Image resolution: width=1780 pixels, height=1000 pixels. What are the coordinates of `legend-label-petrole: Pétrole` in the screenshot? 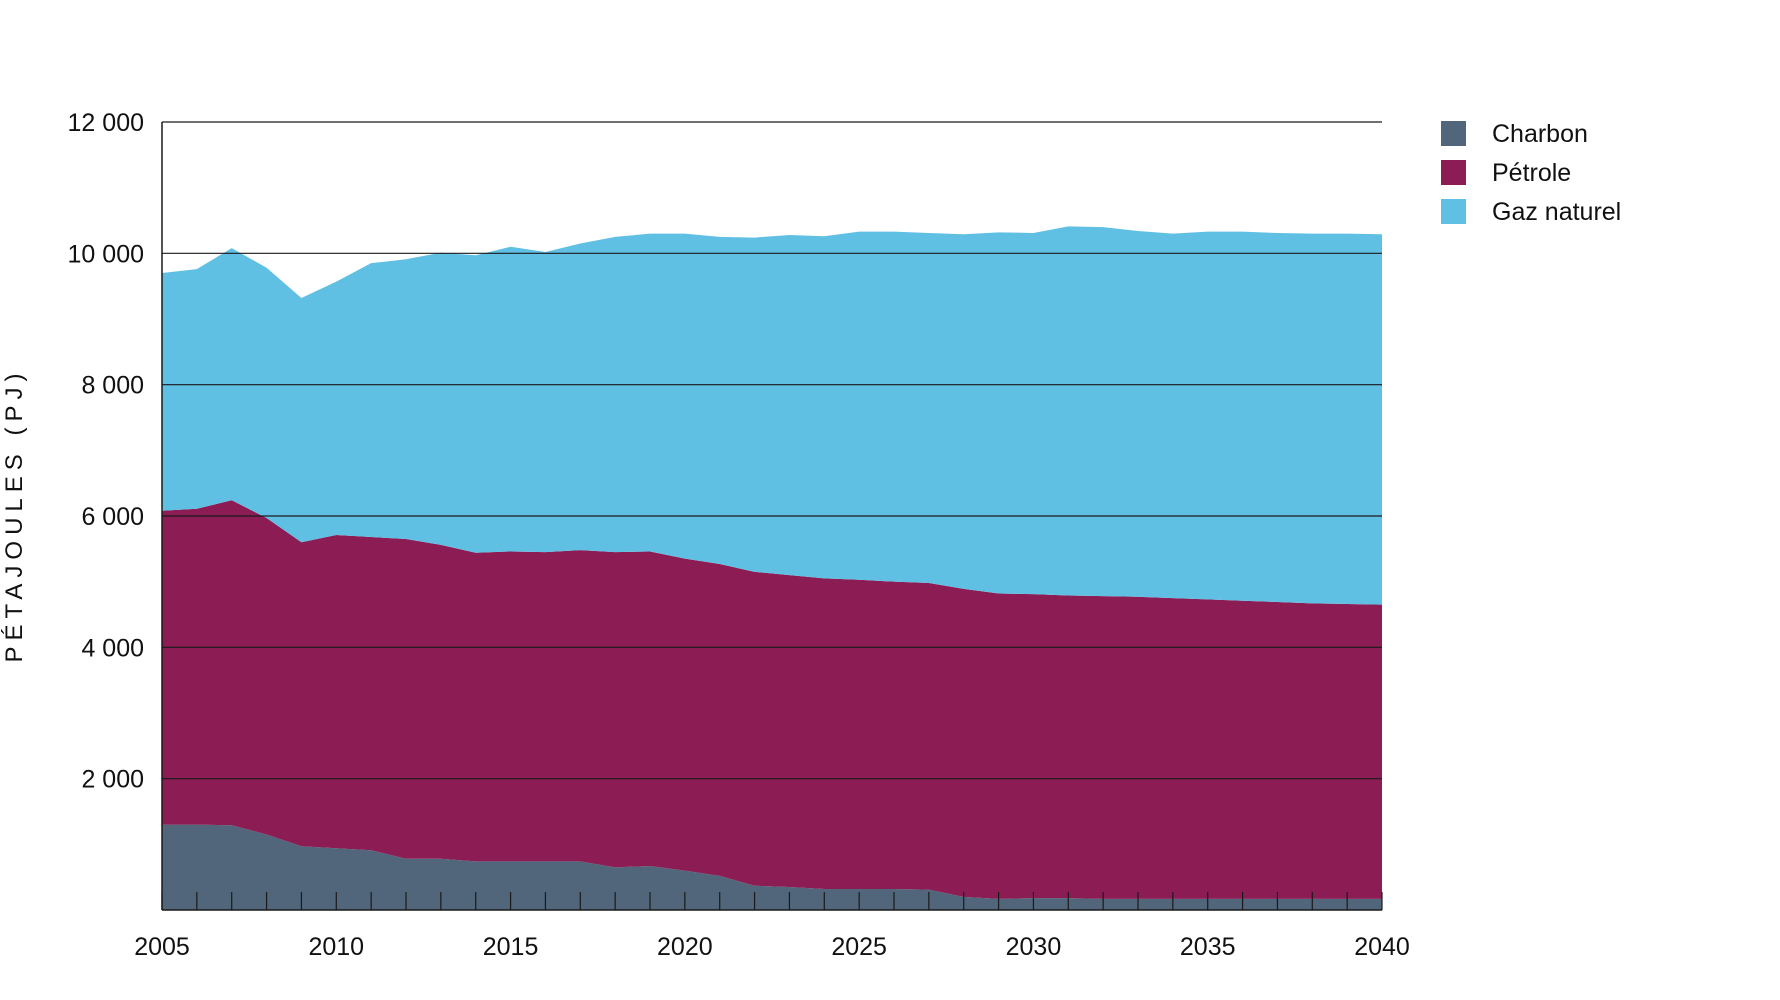 It's located at (1531, 173).